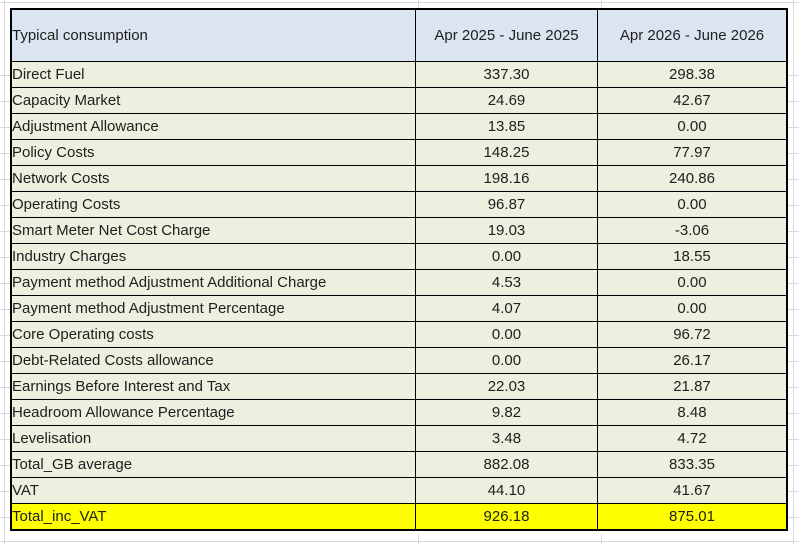 The image size is (799, 544). What do you see at coordinates (213, 360) in the screenshot?
I see `row-label-cell: Debt-Related Costs allowance` at bounding box center [213, 360].